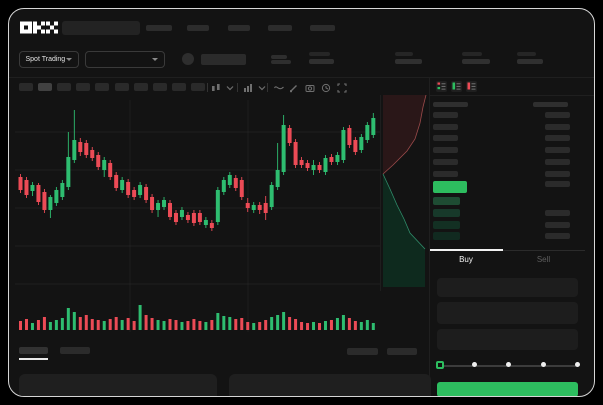 The image size is (603, 405). I want to click on tab-buy: Buy, so click(466, 259).